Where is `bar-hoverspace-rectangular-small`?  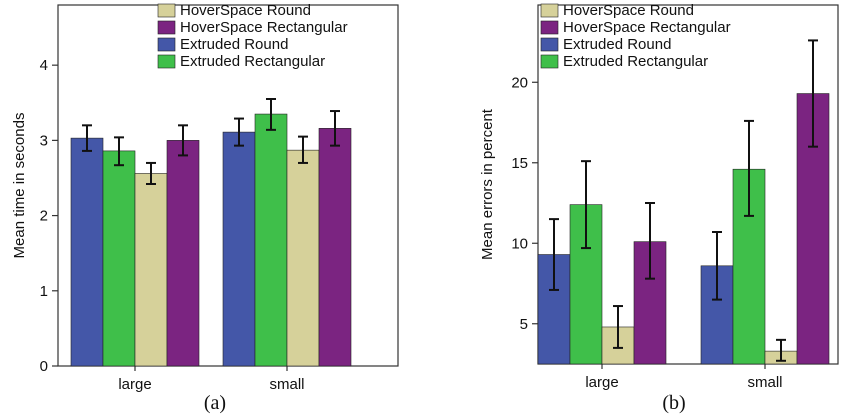 bar-hoverspace-rectangular-small is located at coordinates (335, 247).